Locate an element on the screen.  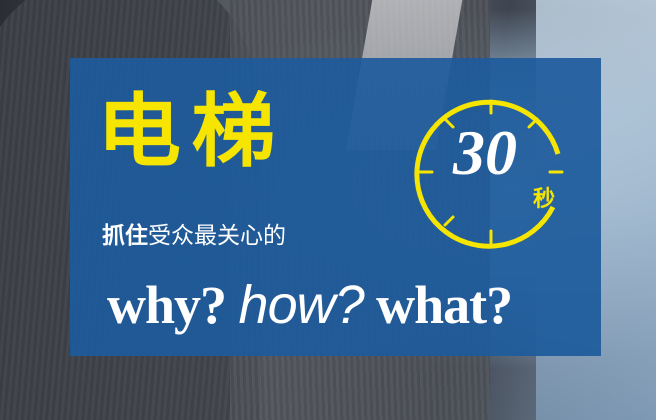
questions-line: why? how? what? is located at coordinates (310, 305).